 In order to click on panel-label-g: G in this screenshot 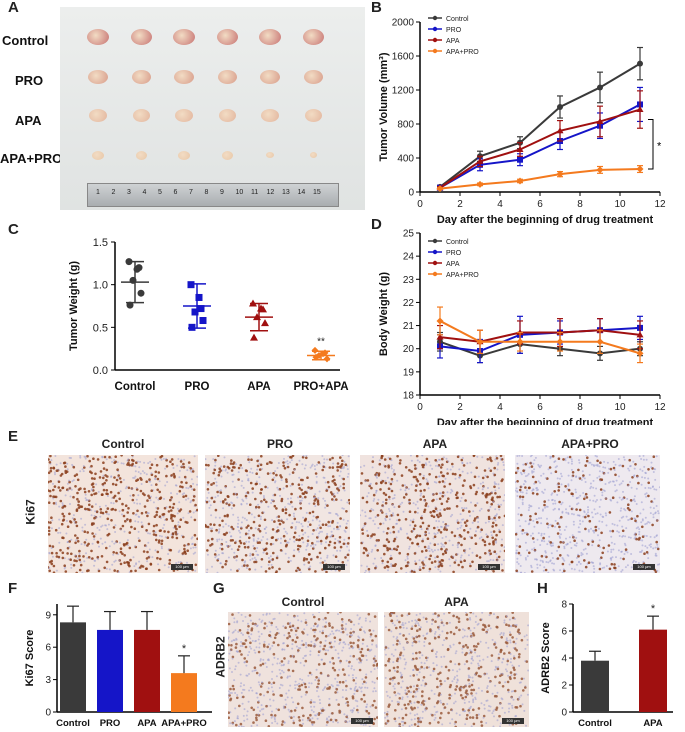, I will do `click(219, 588)`.